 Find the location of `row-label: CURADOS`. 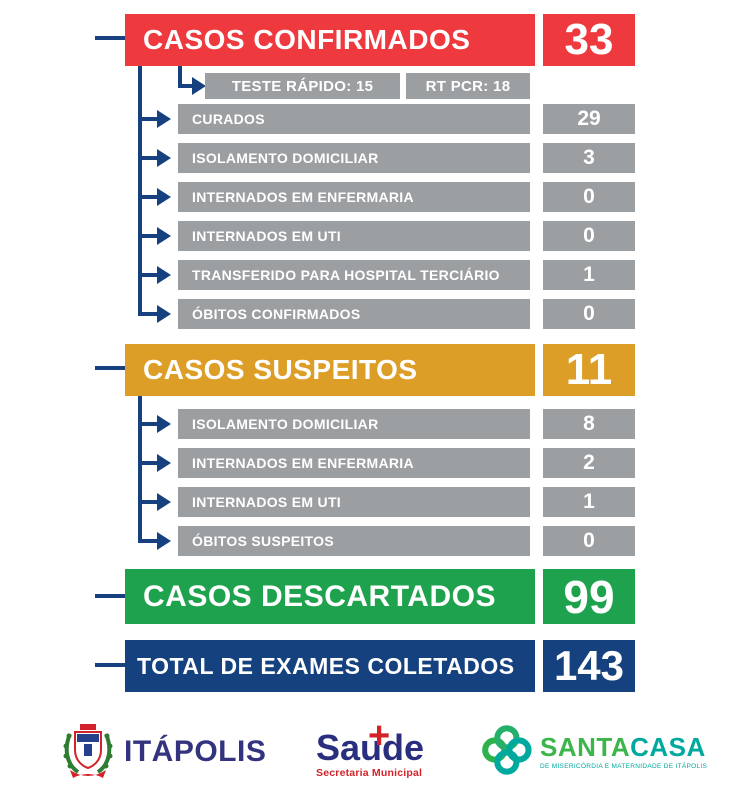

row-label: CURADOS is located at coordinates (228, 119).